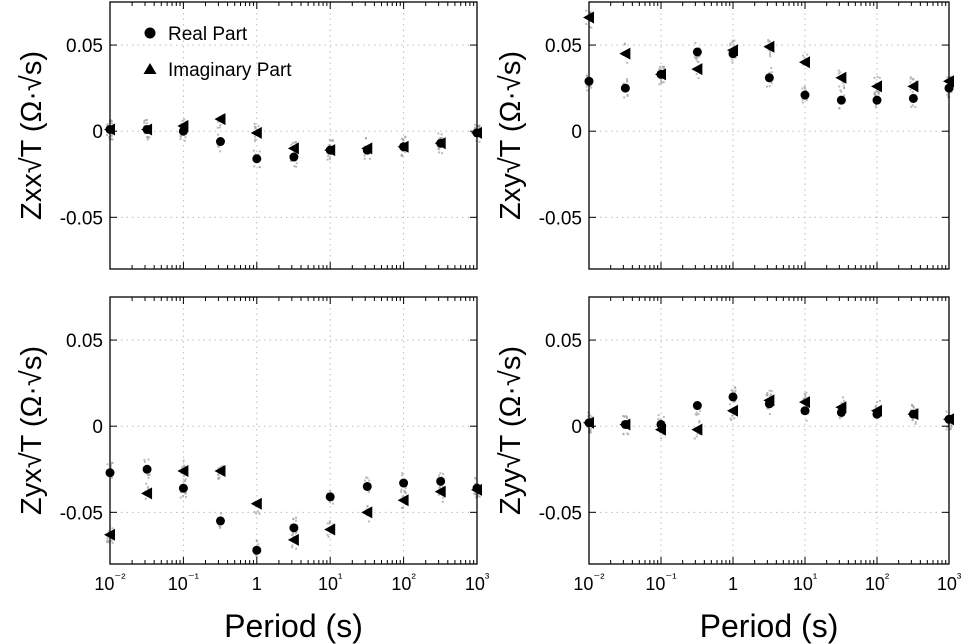  What do you see at coordinates (81, 218) in the screenshot?
I see `y-tick-label: -0.05` at bounding box center [81, 218].